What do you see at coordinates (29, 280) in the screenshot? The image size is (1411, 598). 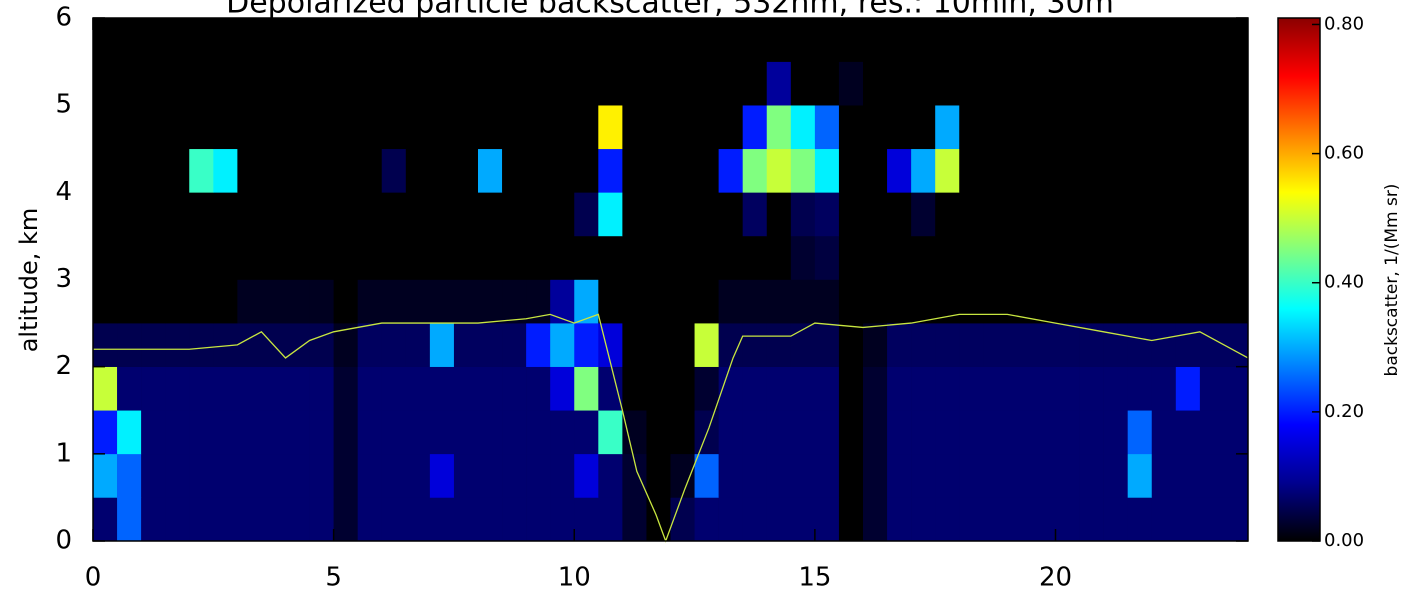 I see `y-axis-label: altitude, km` at bounding box center [29, 280].